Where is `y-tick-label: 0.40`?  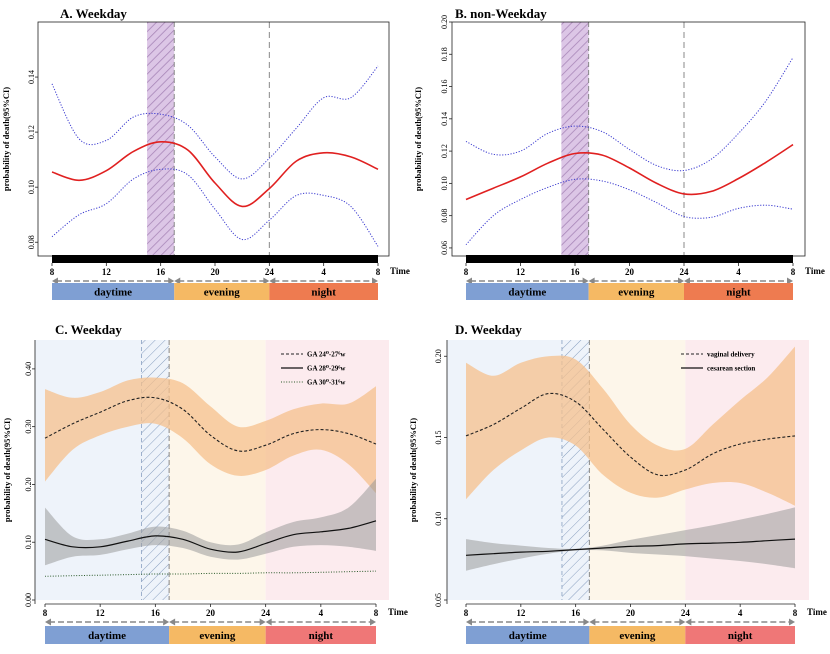 y-tick-label: 0.40 is located at coordinates (28, 369).